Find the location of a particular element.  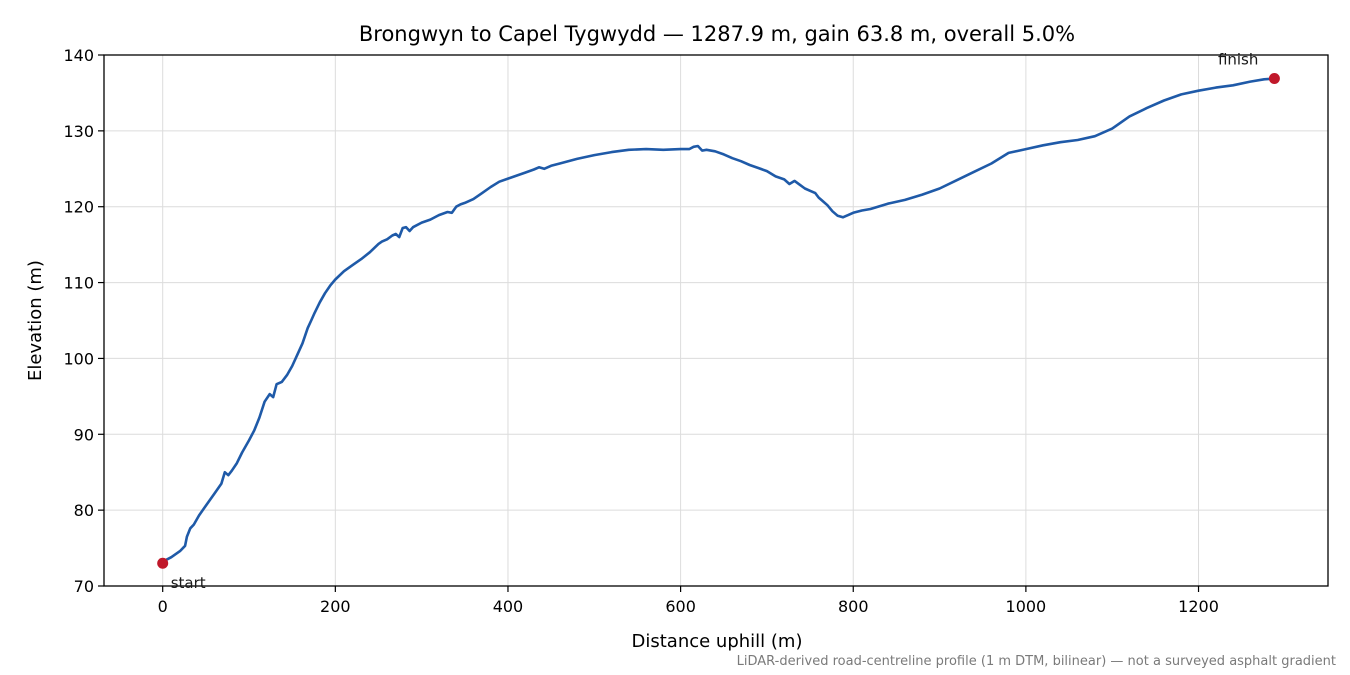

x-tick-label: 1000 is located at coordinates (1026, 606).